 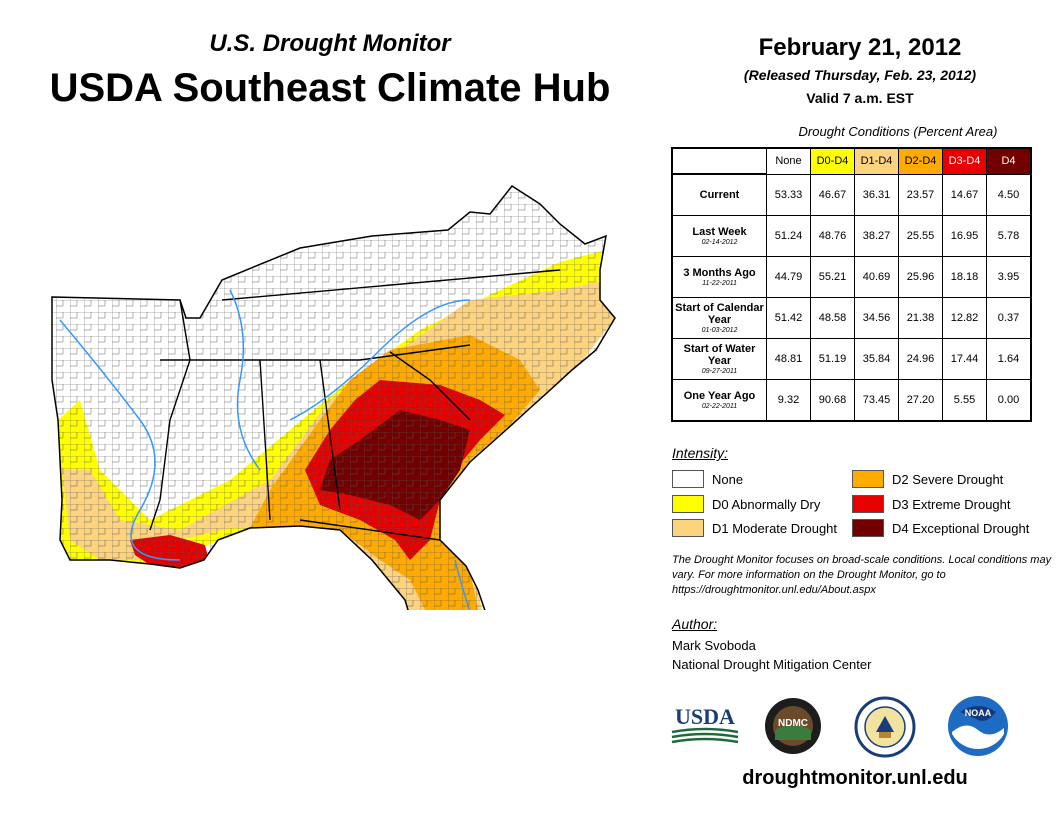 I want to click on table-cell: 9.32, so click(x=788, y=400).